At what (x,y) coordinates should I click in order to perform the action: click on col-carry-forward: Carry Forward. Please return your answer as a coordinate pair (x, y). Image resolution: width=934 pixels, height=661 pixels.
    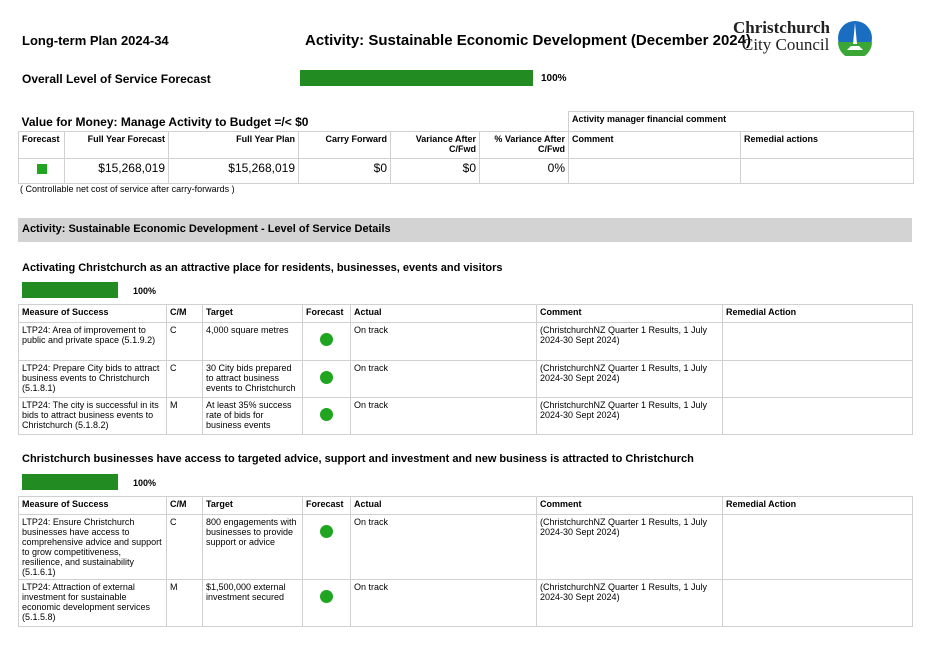
    Looking at the image, I should click on (344, 144).